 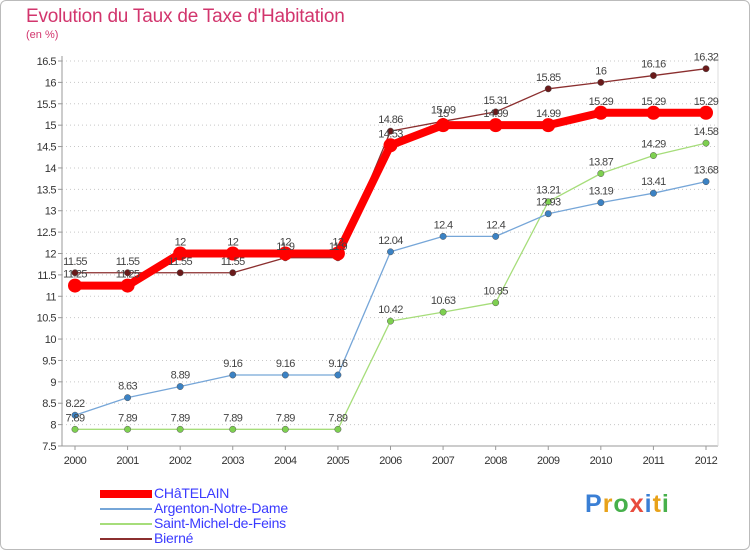 I want to click on logo-letter: t, so click(x=657, y=504).